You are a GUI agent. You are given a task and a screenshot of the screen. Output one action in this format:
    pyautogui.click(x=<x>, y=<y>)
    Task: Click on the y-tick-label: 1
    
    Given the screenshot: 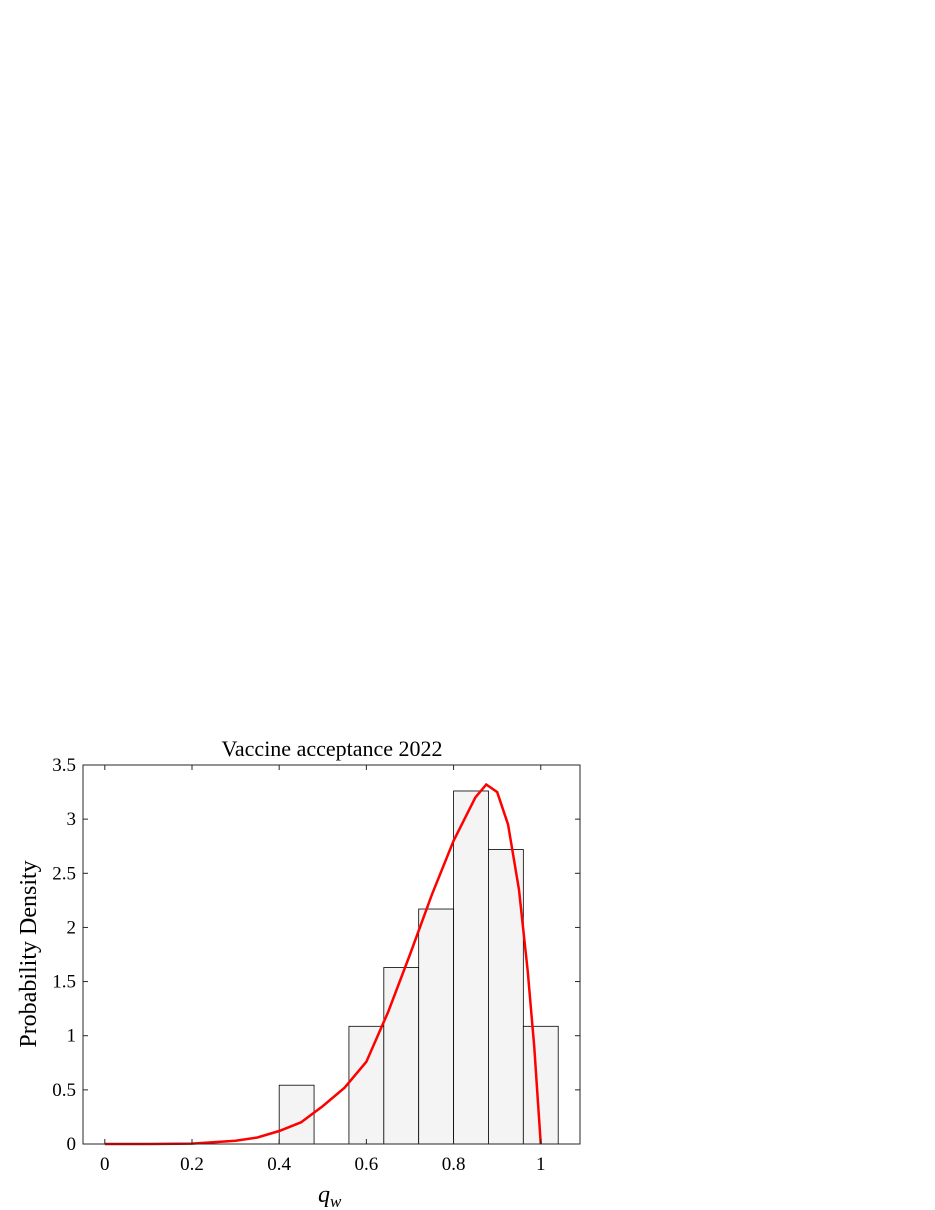 What is the action you would take?
    pyautogui.click(x=72, y=1036)
    